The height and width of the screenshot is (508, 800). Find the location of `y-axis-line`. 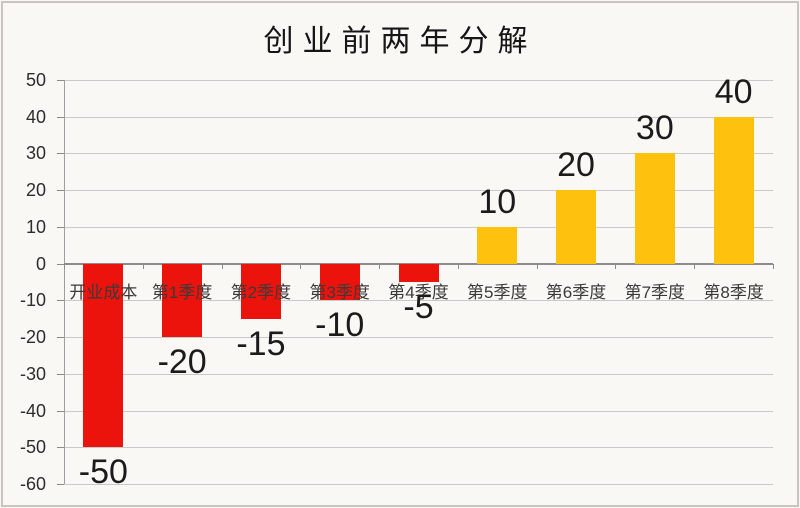

y-axis-line is located at coordinates (64, 282).